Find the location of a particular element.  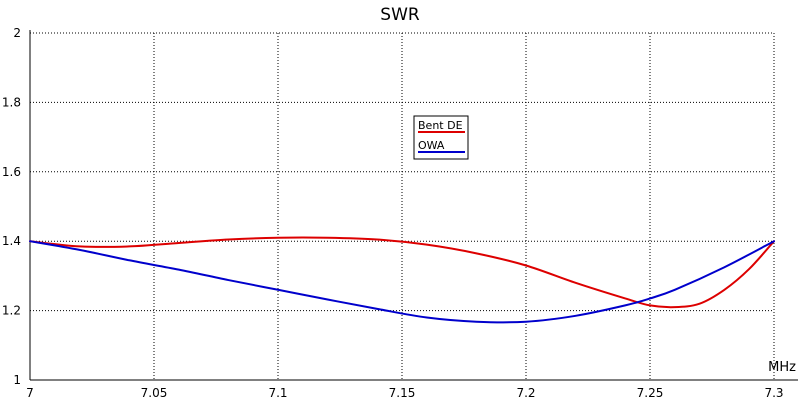

x-tick-label: 7.15 is located at coordinates (402, 393).